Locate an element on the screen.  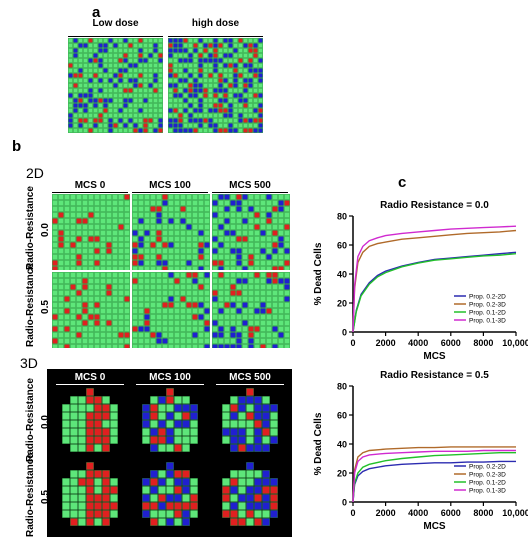
header-low-dose: Low dose is located at coordinates (115, 23).